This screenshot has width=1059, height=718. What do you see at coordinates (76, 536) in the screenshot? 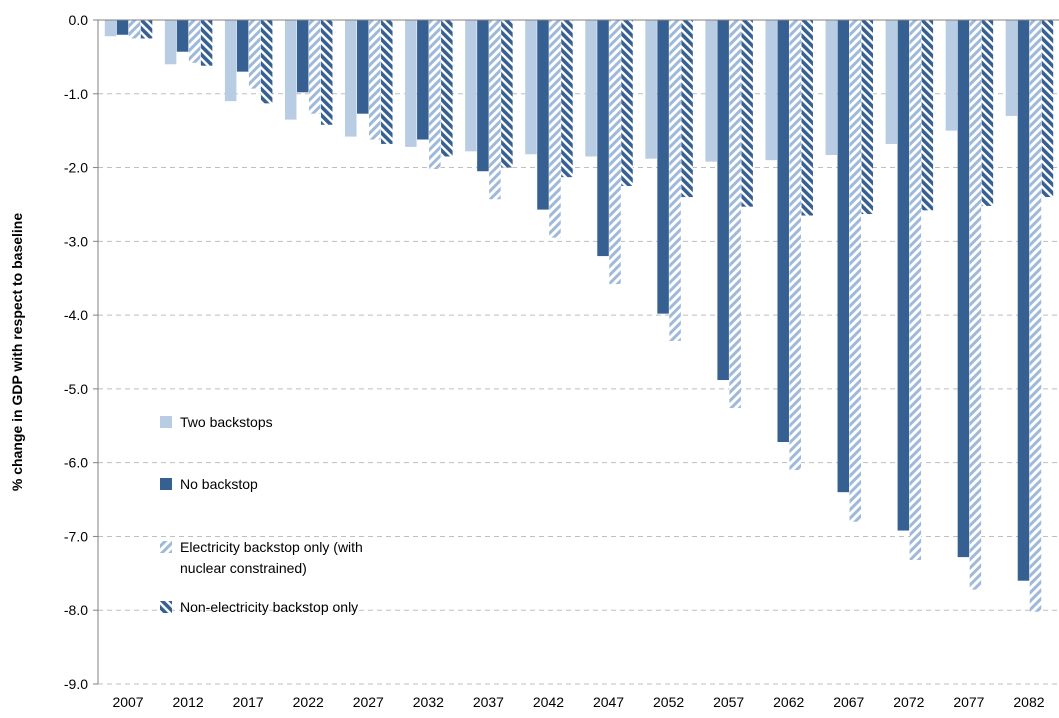
I see `y-tick-label: -7.0` at bounding box center [76, 536].